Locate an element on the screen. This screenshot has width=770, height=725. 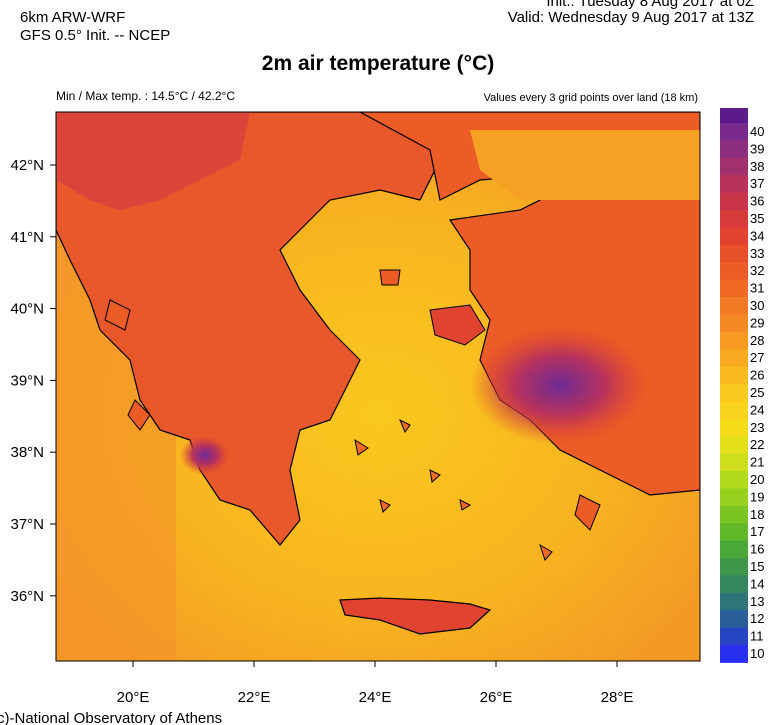
colorbar-label: 18 is located at coordinates (757, 514).